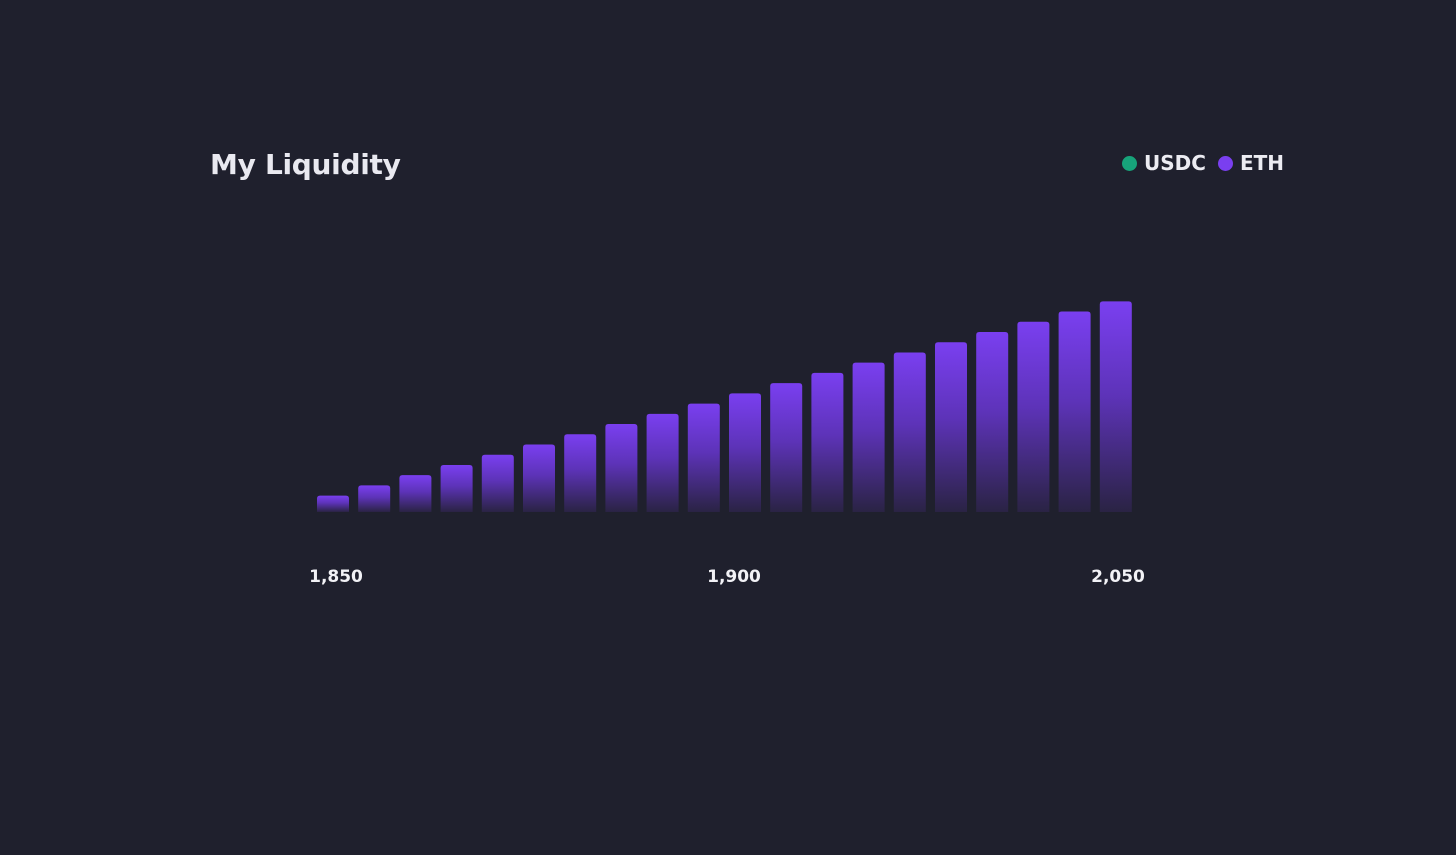 The image size is (1456, 855). What do you see at coordinates (1225, 163) in the screenshot?
I see `eth-dot-icon` at bounding box center [1225, 163].